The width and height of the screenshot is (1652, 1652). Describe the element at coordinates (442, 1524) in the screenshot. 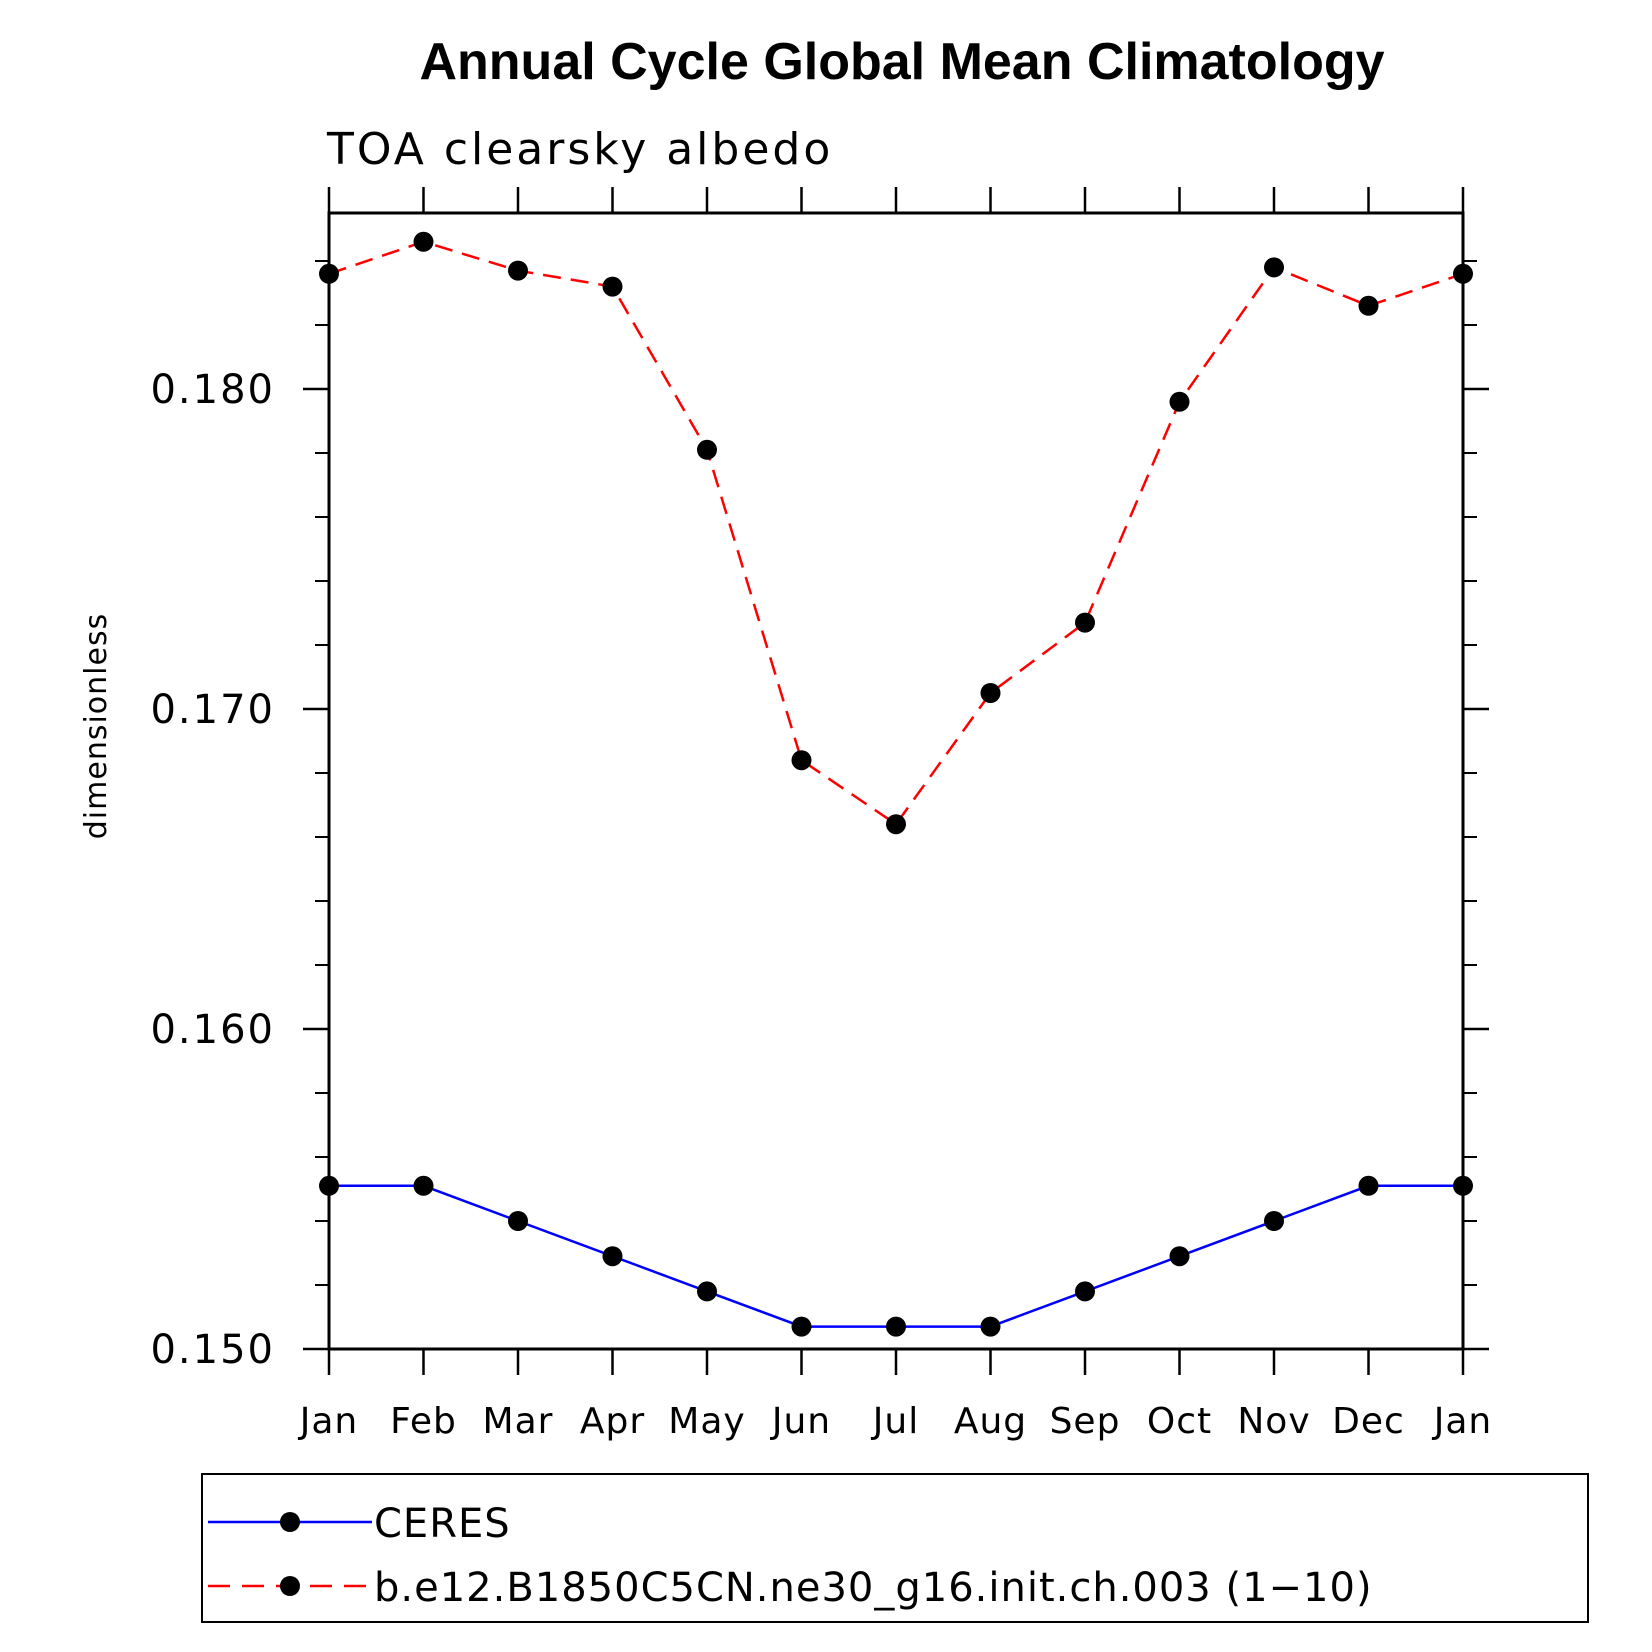

I see `legend-label-0: CERES` at that location.